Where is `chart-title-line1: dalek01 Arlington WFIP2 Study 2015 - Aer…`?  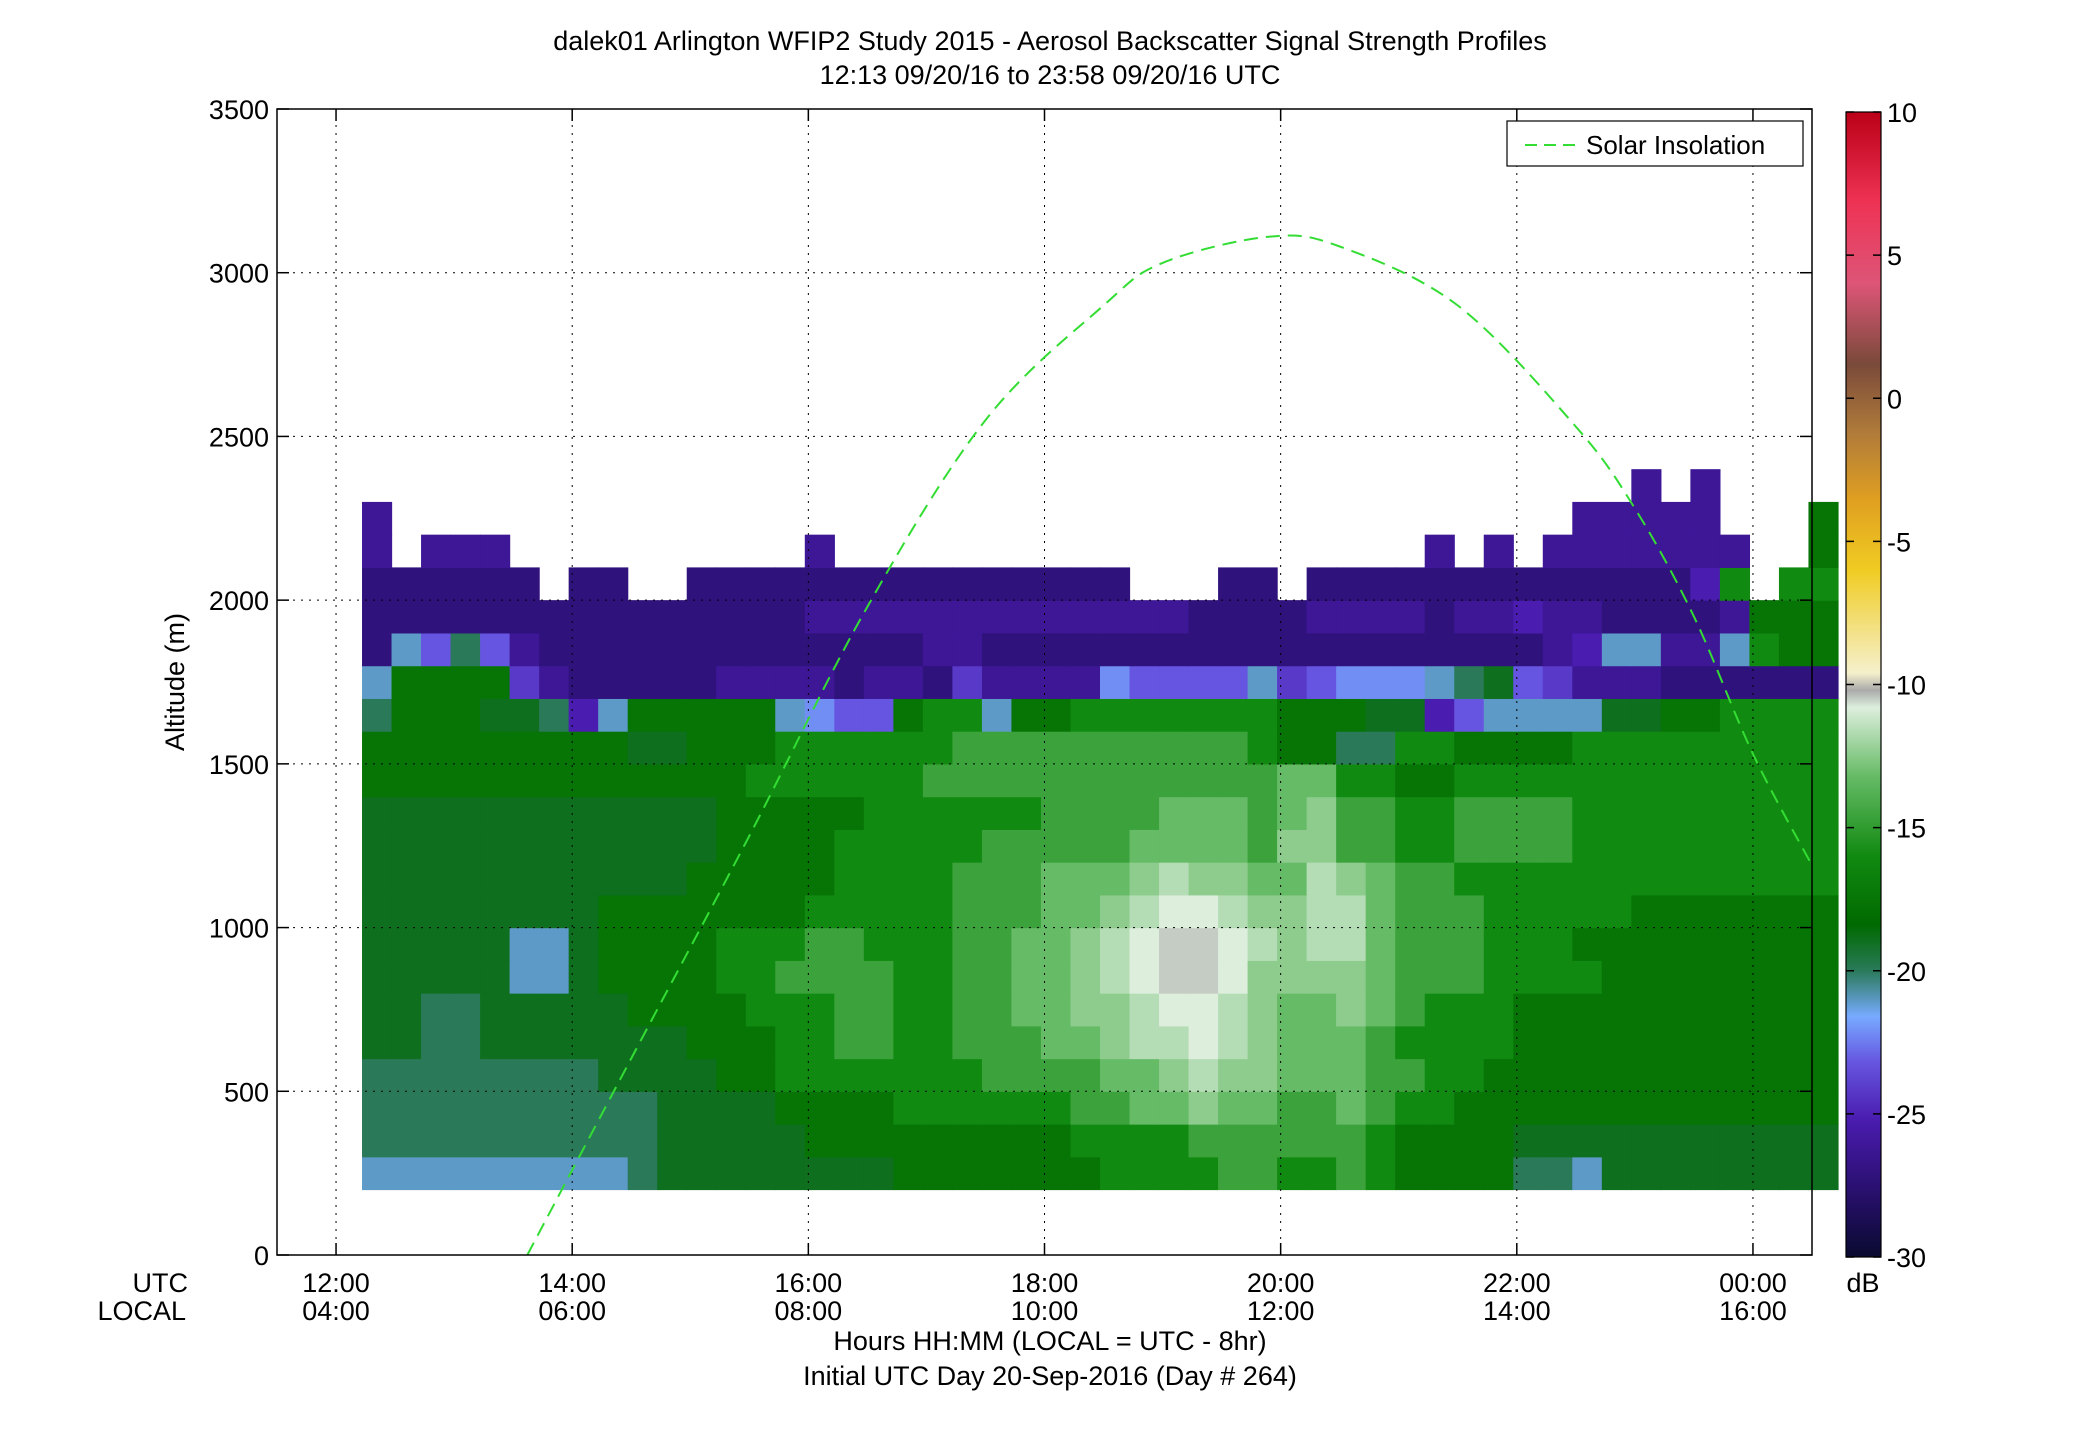 chart-title-line1: dalek01 Arlington WFIP2 Study 2015 - Aer… is located at coordinates (1050, 41).